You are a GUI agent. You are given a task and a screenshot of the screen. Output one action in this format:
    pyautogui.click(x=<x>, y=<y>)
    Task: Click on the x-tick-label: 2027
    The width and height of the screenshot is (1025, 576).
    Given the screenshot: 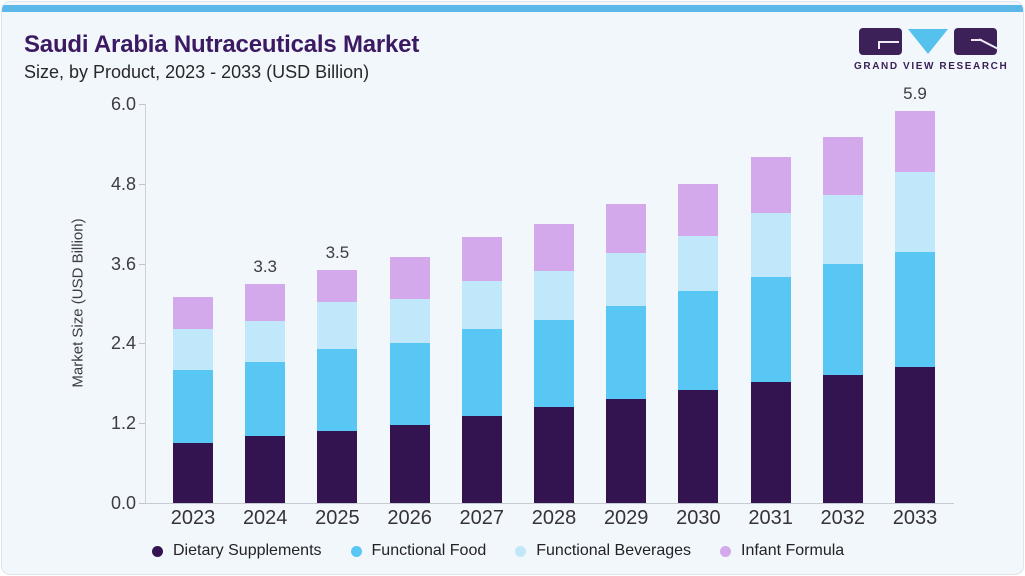 What is the action you would take?
    pyautogui.click(x=482, y=518)
    